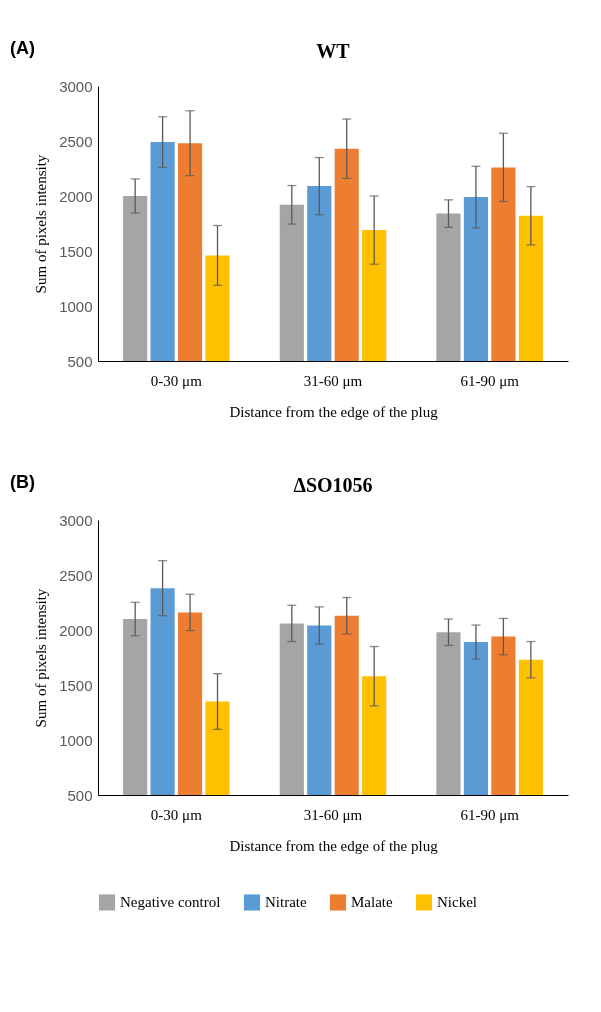  I want to click on legend-label: Malate, so click(372, 902).